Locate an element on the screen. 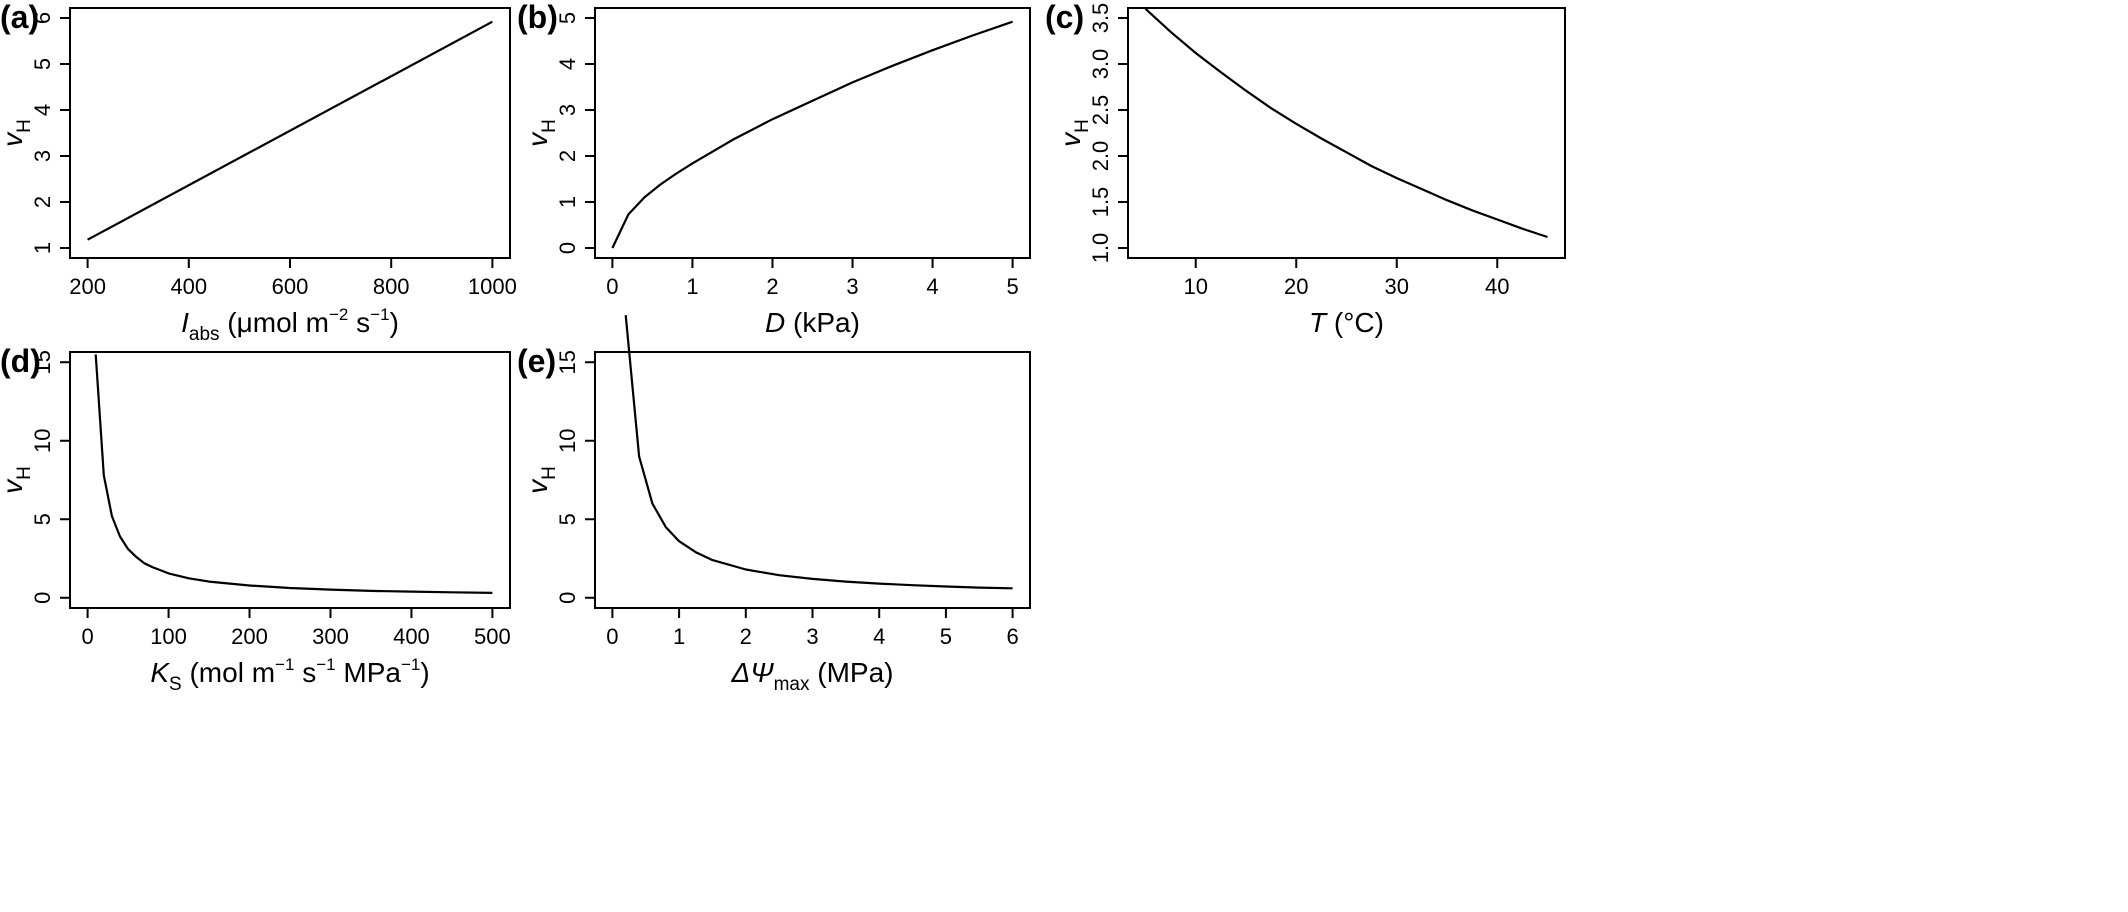 This screenshot has height=912, width=2128. x-axis-title: ΔΨmax (MPa) is located at coordinates (812, 676).